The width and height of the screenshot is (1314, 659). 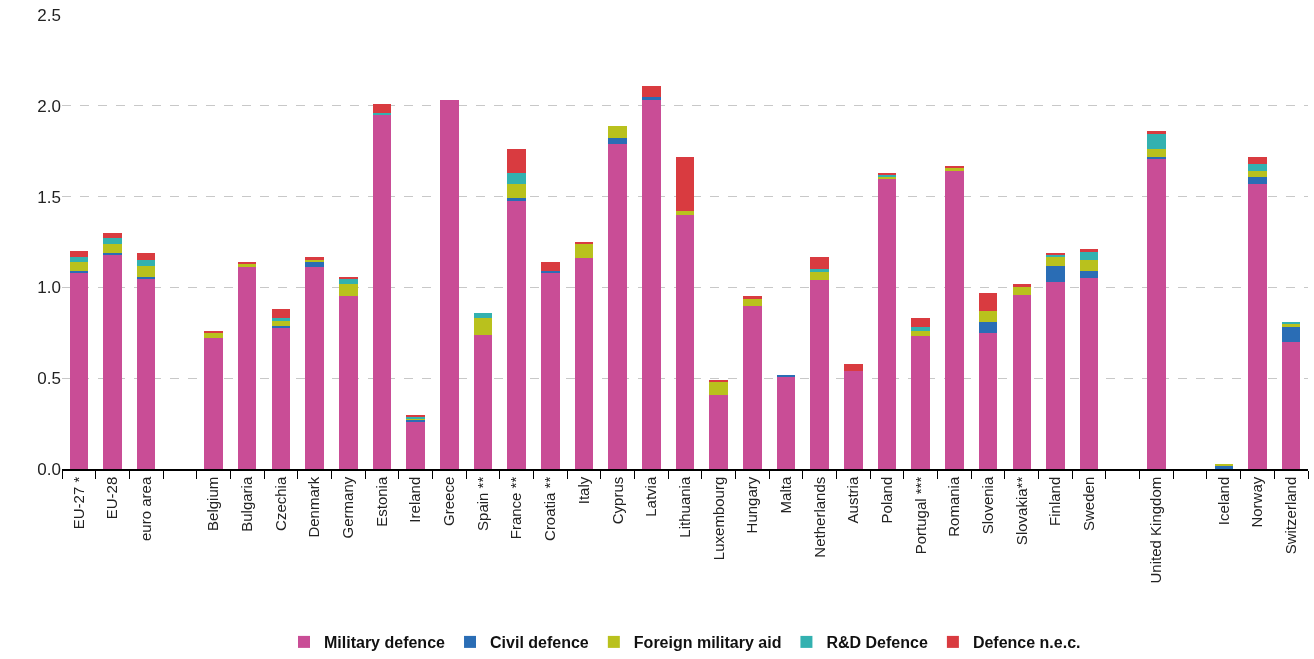 What do you see at coordinates (247, 504) in the screenshot?
I see `x-tick-label: Bulgaria` at bounding box center [247, 504].